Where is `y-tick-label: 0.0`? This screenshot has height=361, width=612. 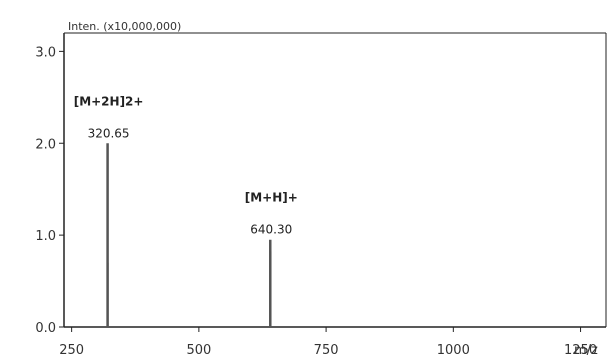
y-tick-label: 0.0 is located at coordinates (45, 328).